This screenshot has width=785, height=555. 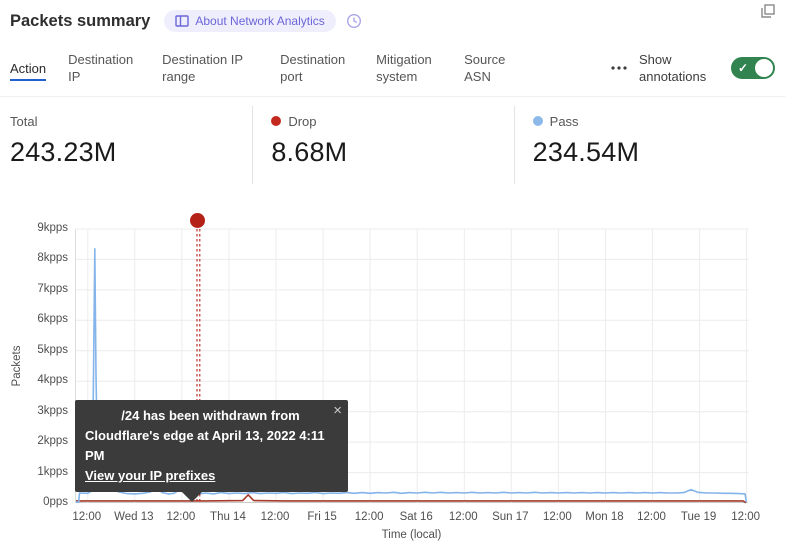 I want to click on y-tick-label: 1kpps, so click(x=52, y=471).